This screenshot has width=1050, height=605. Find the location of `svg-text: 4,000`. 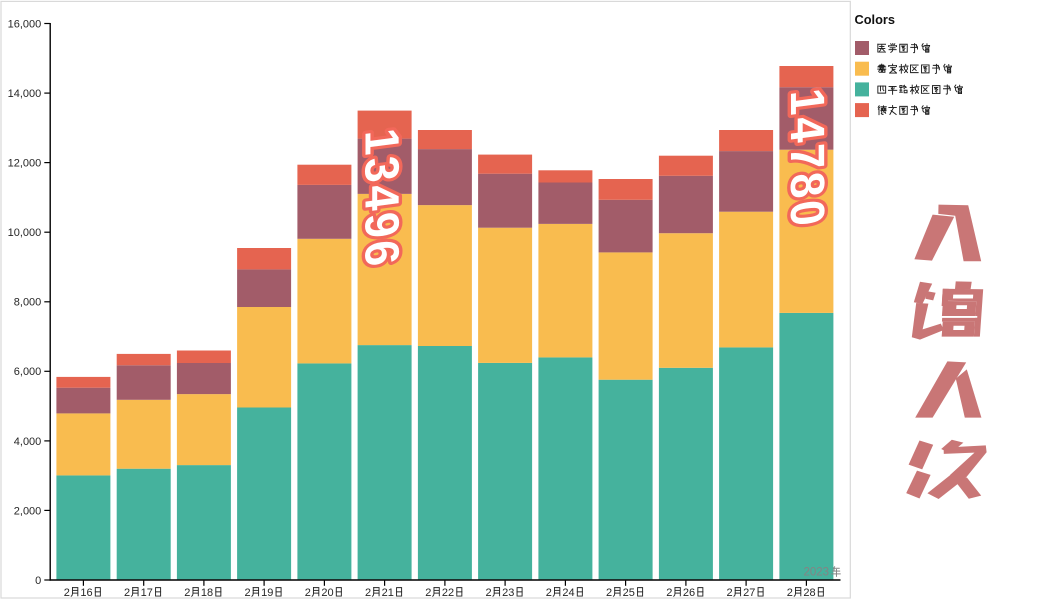

svg-text: 4,000 is located at coordinates (28, 442).